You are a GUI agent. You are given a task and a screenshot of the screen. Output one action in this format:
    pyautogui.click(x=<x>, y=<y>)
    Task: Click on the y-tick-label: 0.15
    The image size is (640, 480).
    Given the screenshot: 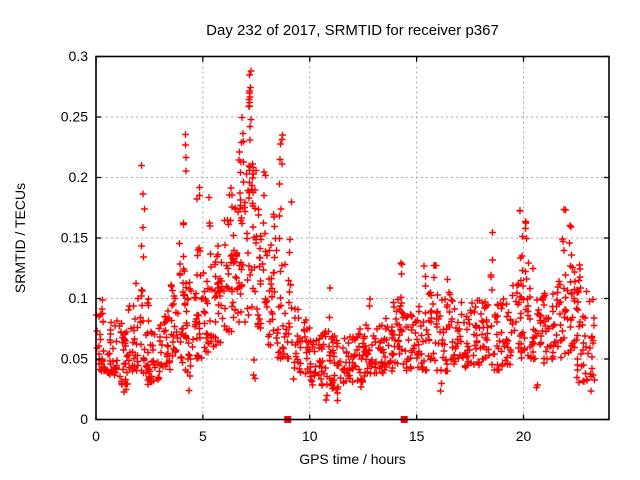 What is the action you would take?
    pyautogui.click(x=74, y=238)
    